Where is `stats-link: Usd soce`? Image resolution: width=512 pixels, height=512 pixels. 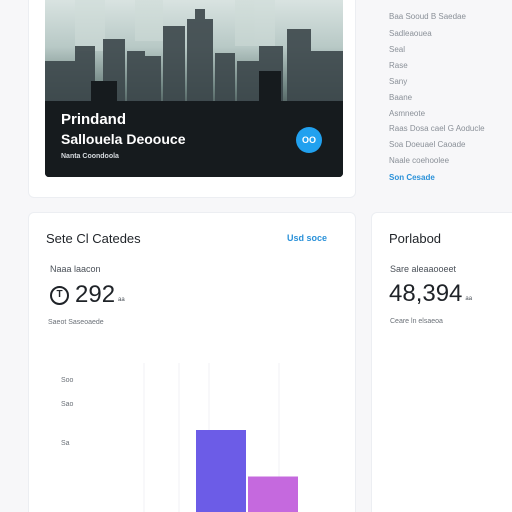
stats-link: Usd soce is located at coordinates (307, 238).